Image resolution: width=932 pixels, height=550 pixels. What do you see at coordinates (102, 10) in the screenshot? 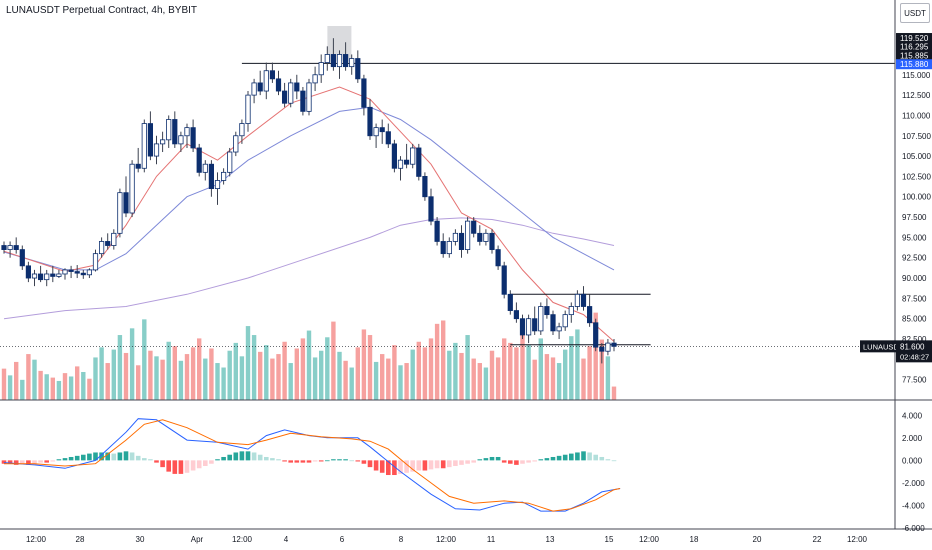
I see `chart-title: LUNAUSDT Perpetual Contract, 4h, BYBIT` at bounding box center [102, 10].